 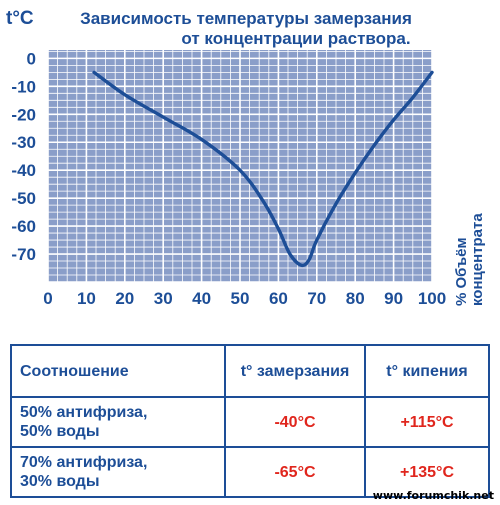 What do you see at coordinates (163, 298) in the screenshot?
I see `x-tick-label: 30` at bounding box center [163, 298].